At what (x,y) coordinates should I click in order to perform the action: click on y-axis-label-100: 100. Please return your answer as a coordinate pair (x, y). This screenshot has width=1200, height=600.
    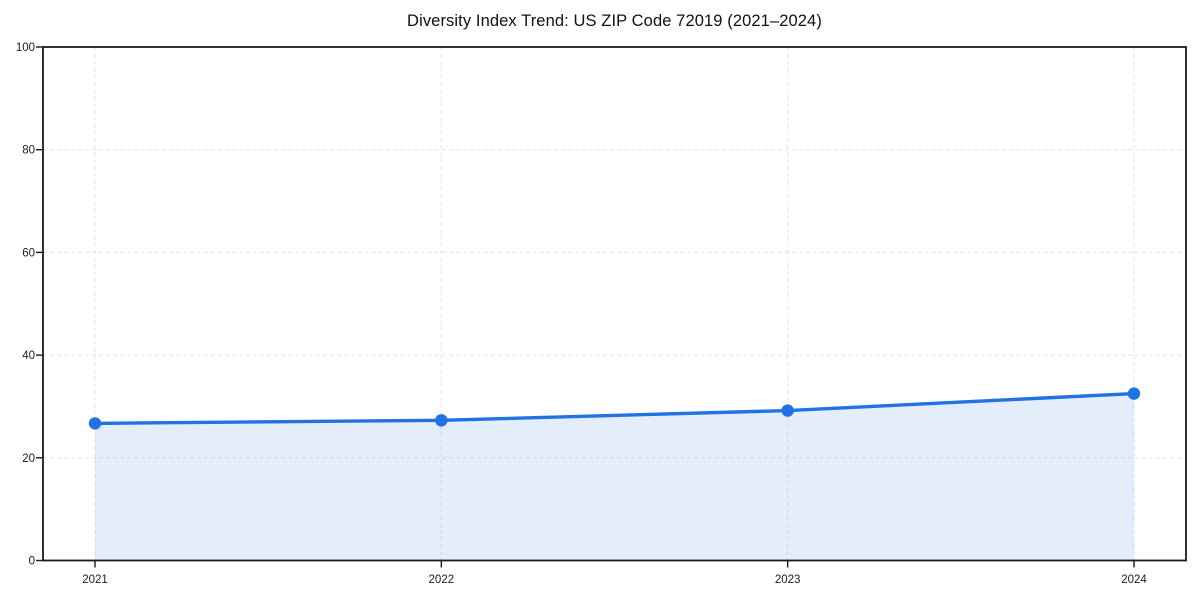
    Looking at the image, I should click on (25, 48).